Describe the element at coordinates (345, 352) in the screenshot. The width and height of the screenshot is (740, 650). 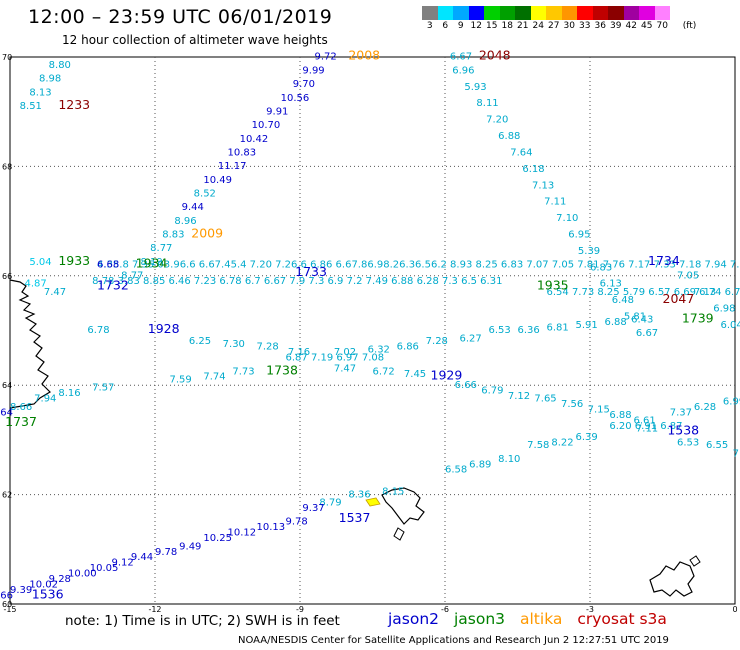
I see `wave-height-value: 7.02` at that location.